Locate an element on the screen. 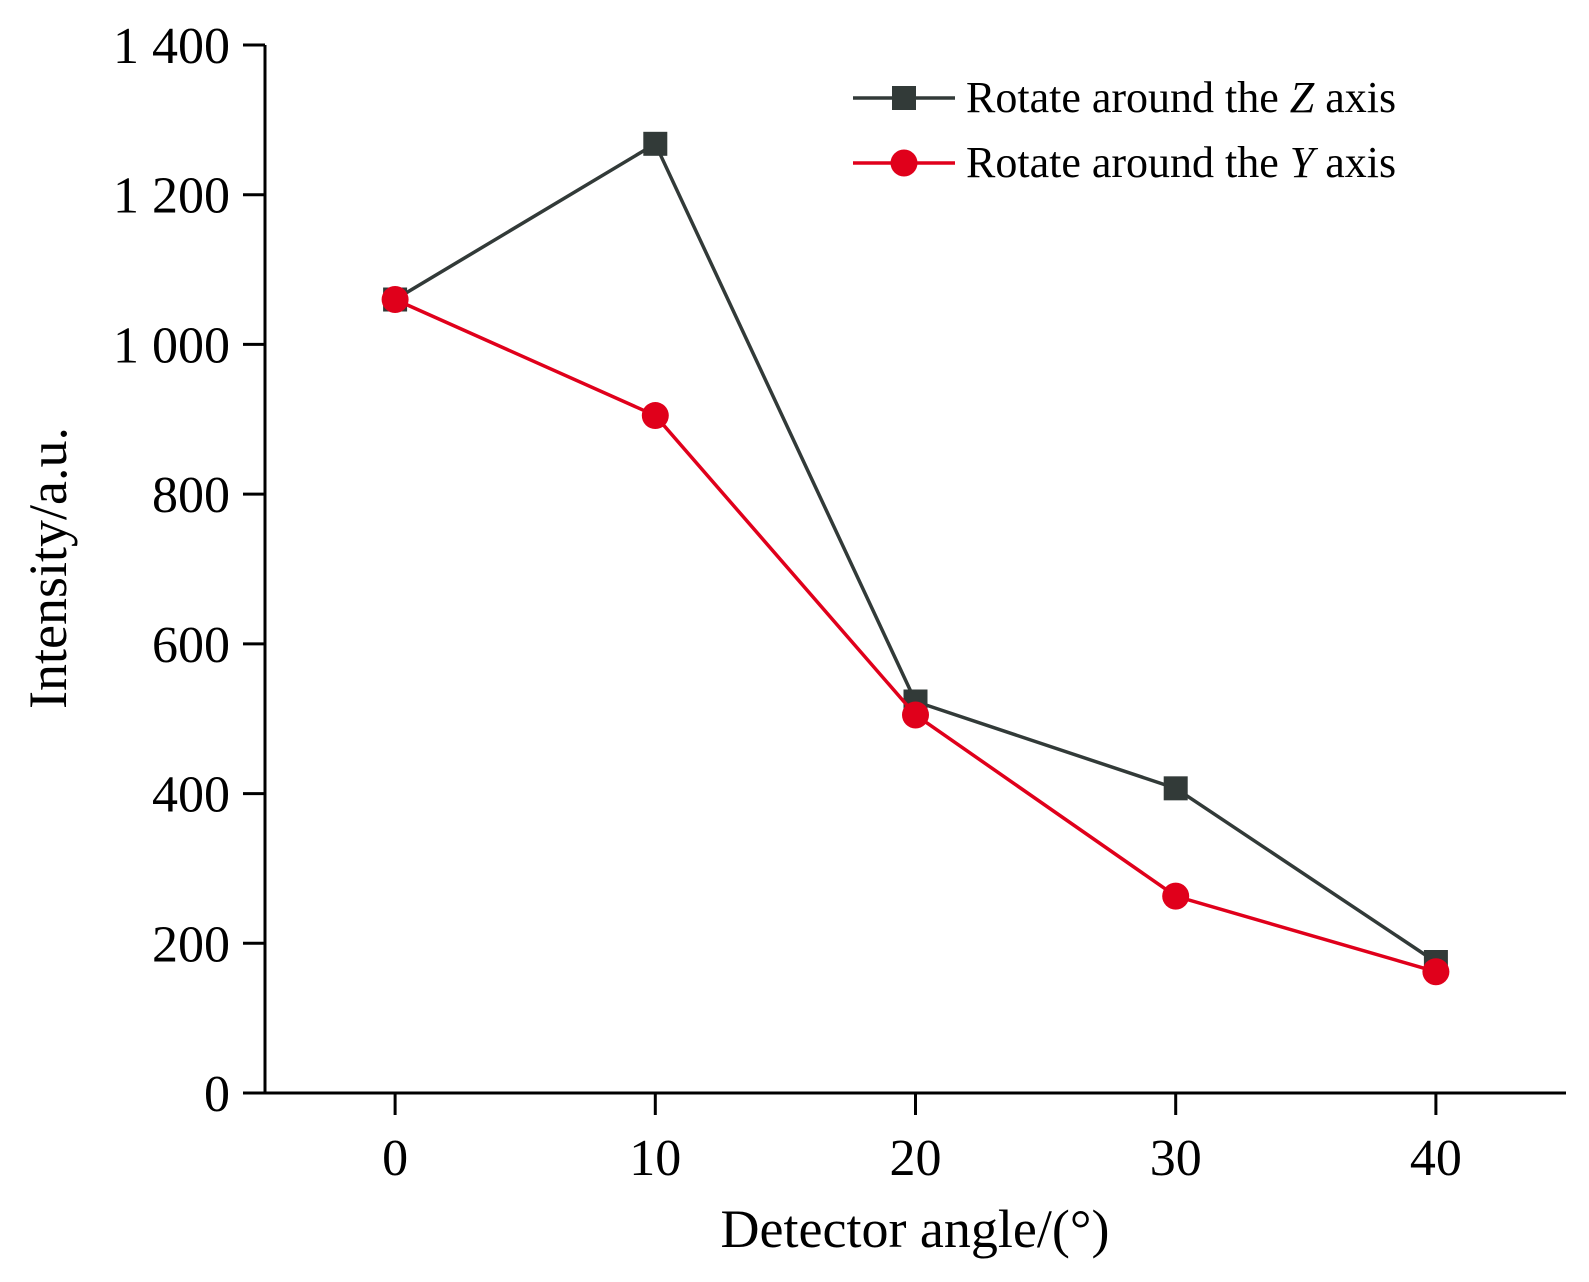  y-tick-label: 1 000 is located at coordinates (171, 345).